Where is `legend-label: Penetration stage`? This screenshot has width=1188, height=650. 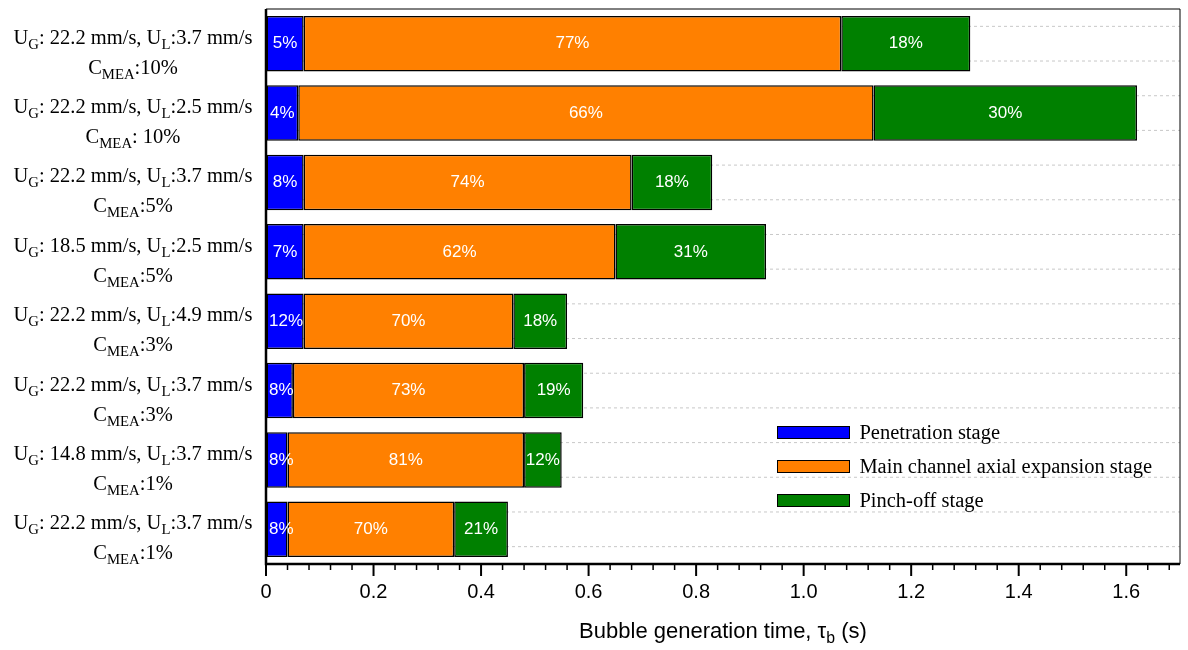
legend-label: Penetration stage is located at coordinates (929, 432).